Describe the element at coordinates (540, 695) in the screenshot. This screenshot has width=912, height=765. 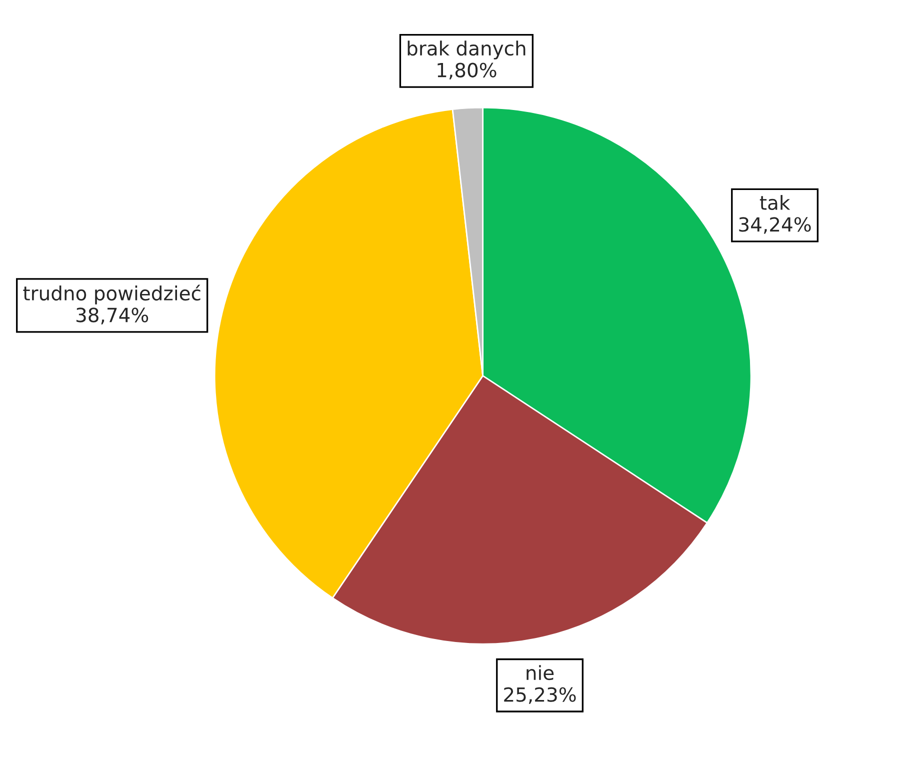
I see `data-label: 25,23%` at that location.